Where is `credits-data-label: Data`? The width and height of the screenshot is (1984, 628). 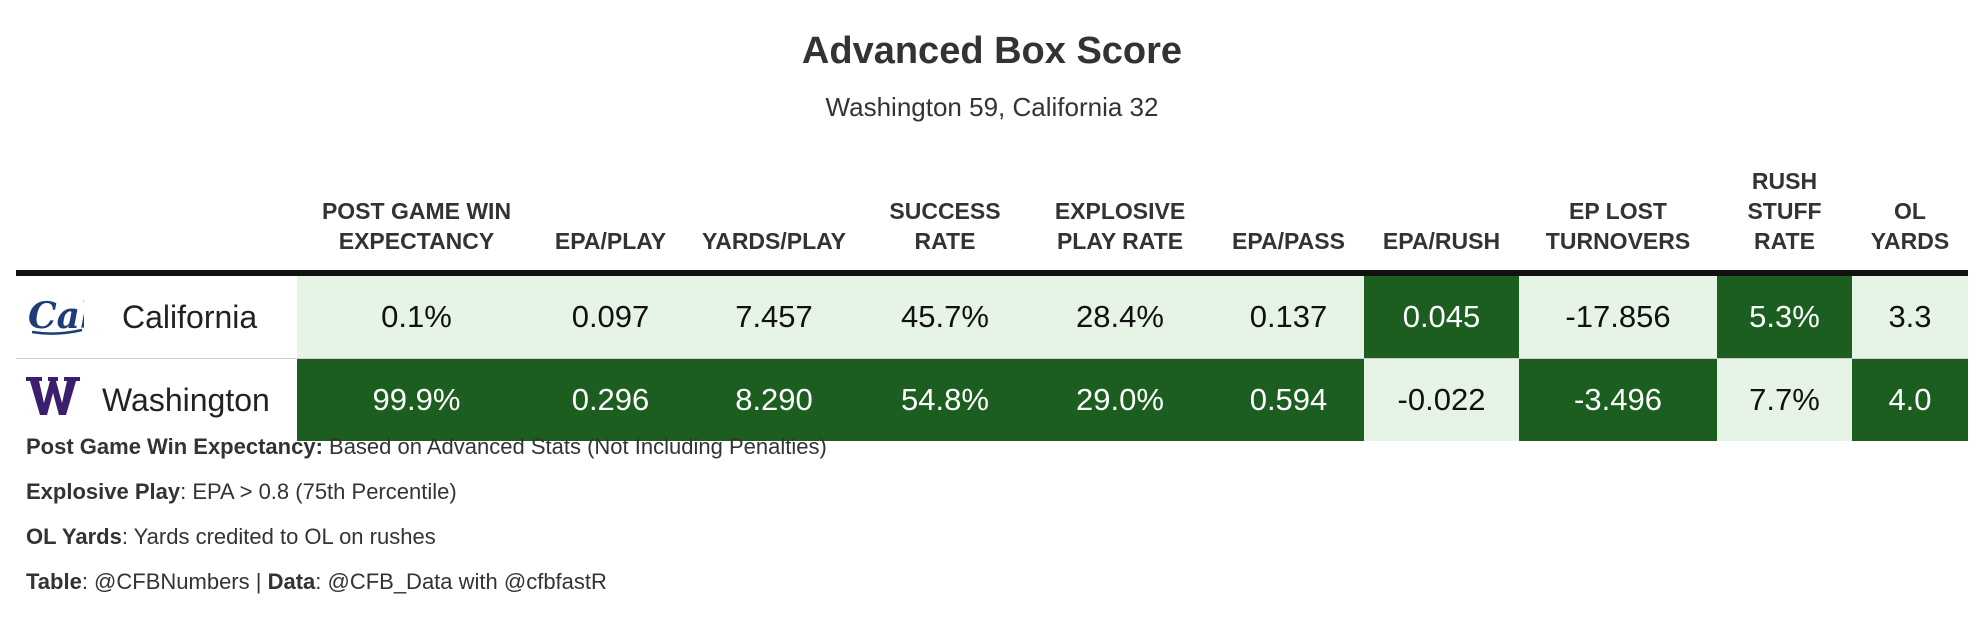 credits-data-label: Data is located at coordinates (291, 581).